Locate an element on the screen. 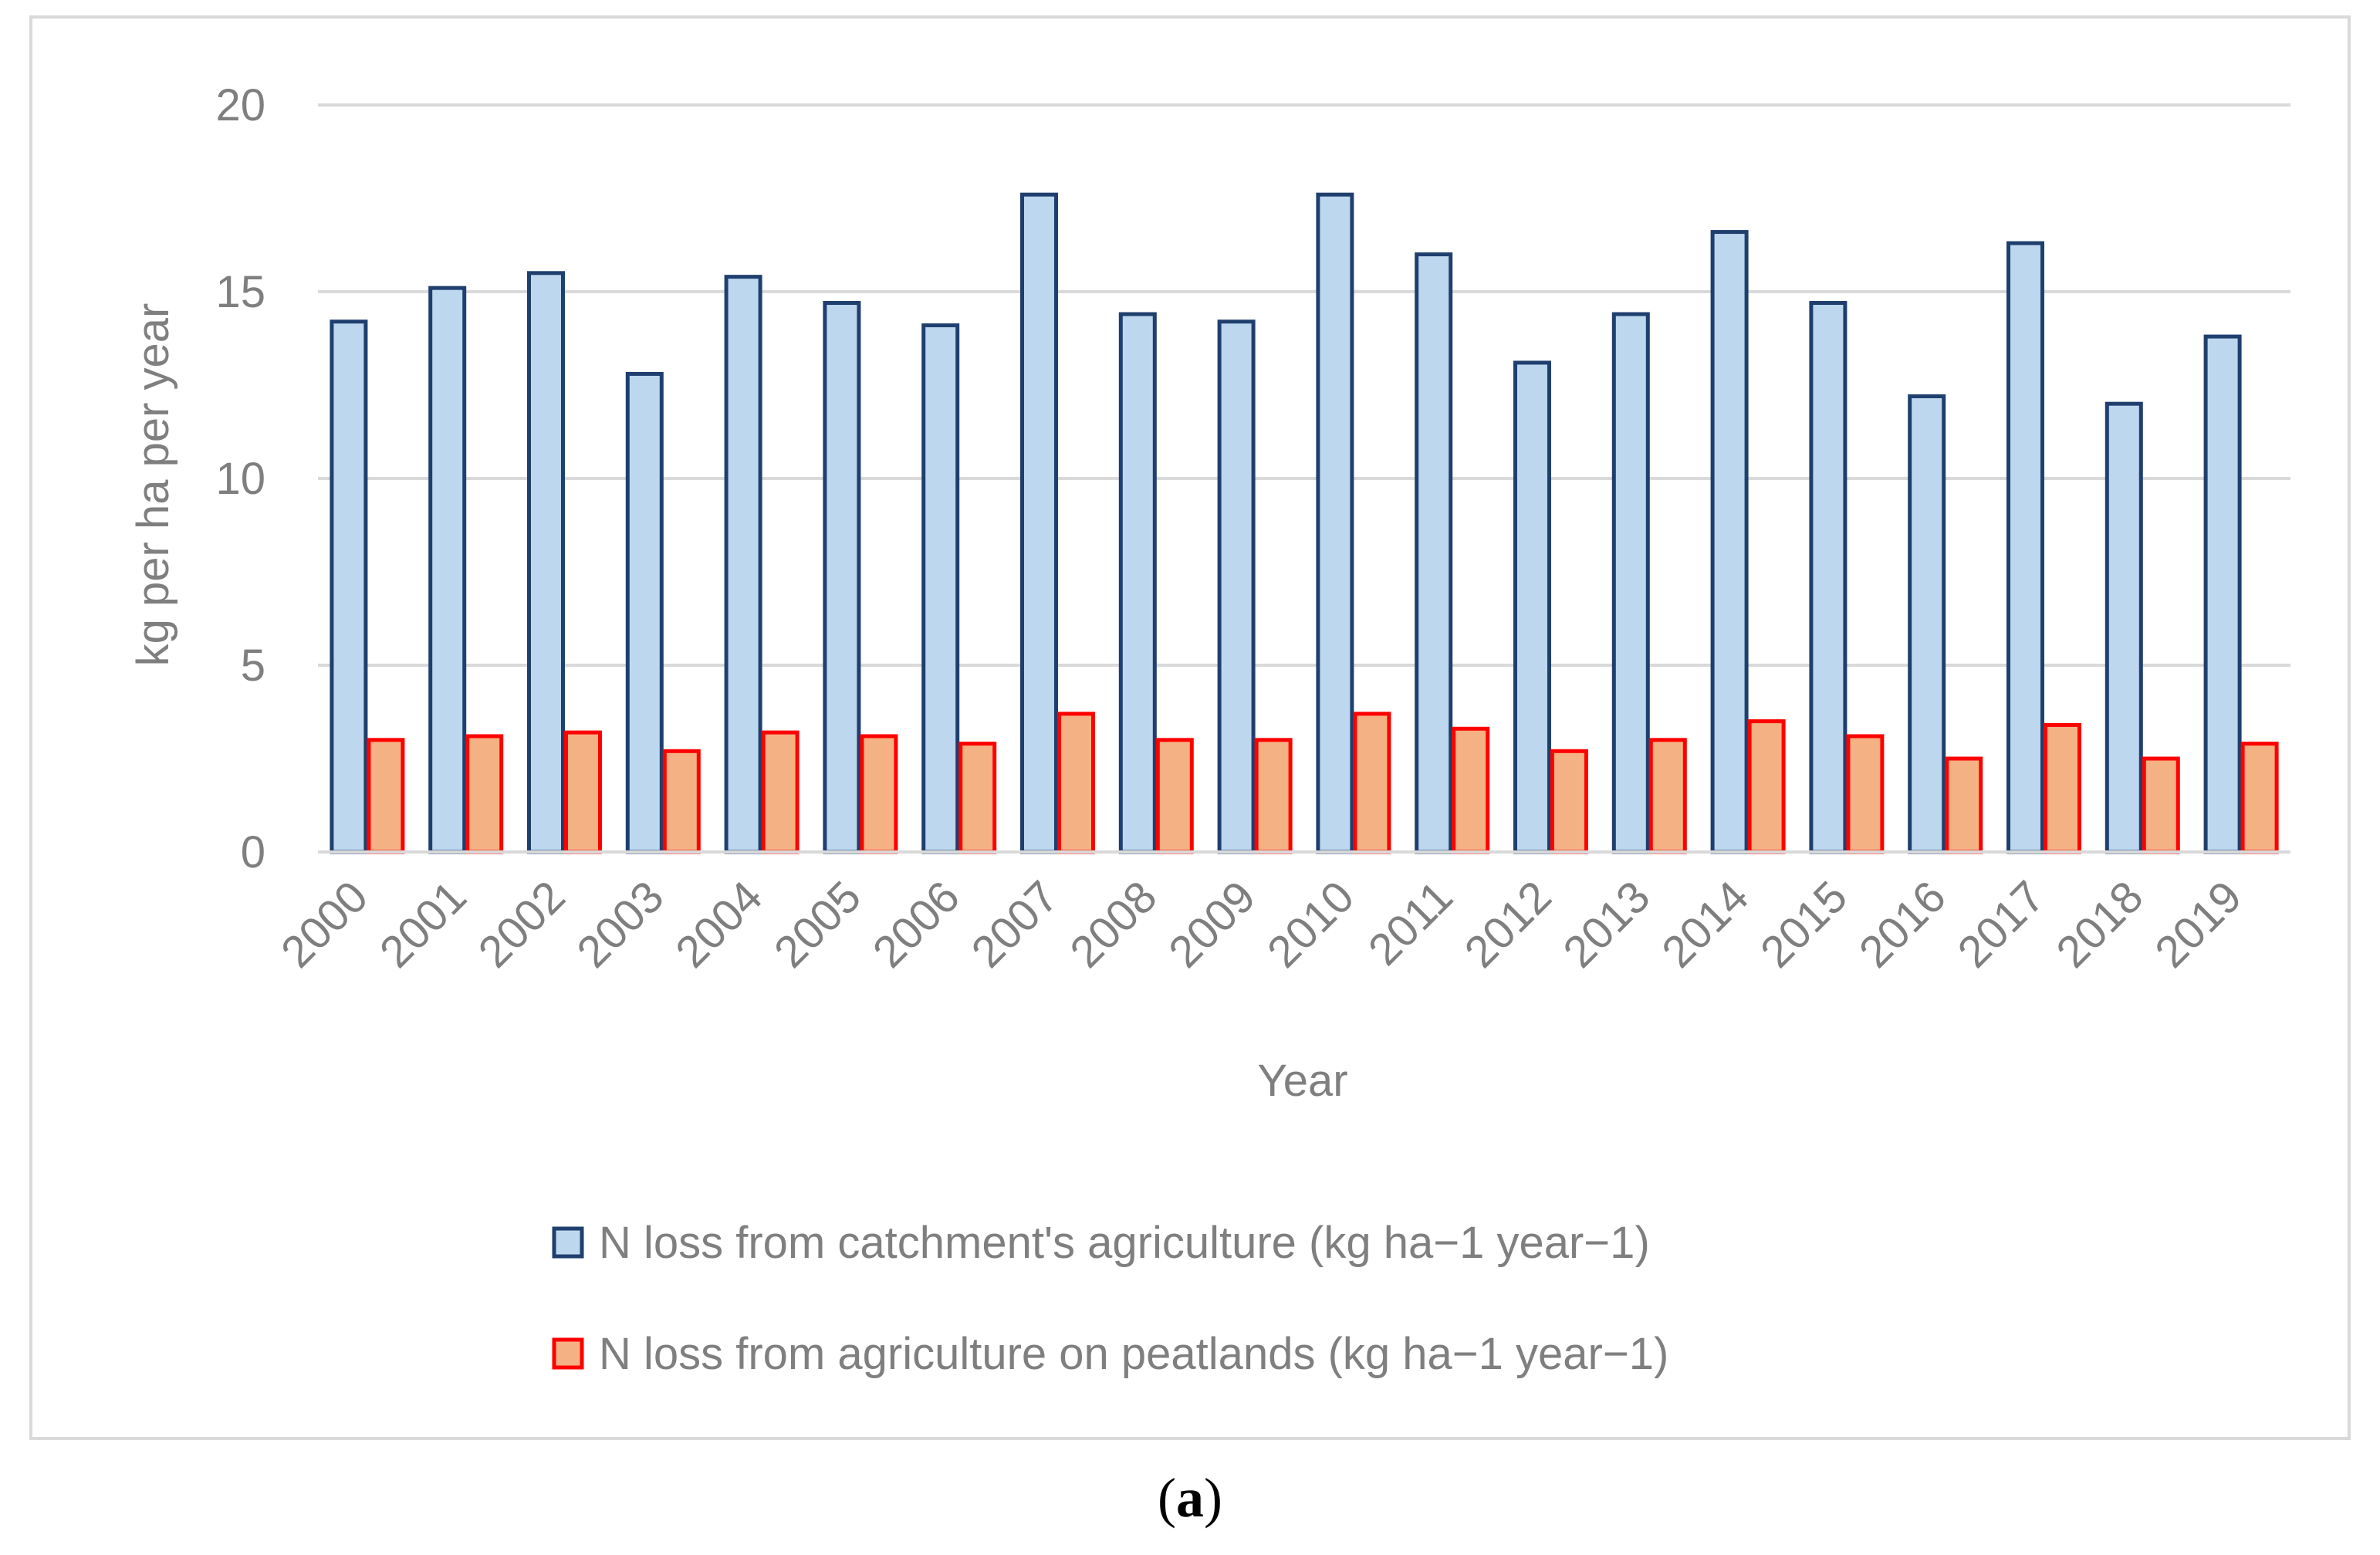 The height and width of the screenshot is (1555, 2380). figure-caption: (a) is located at coordinates (1190, 1498).